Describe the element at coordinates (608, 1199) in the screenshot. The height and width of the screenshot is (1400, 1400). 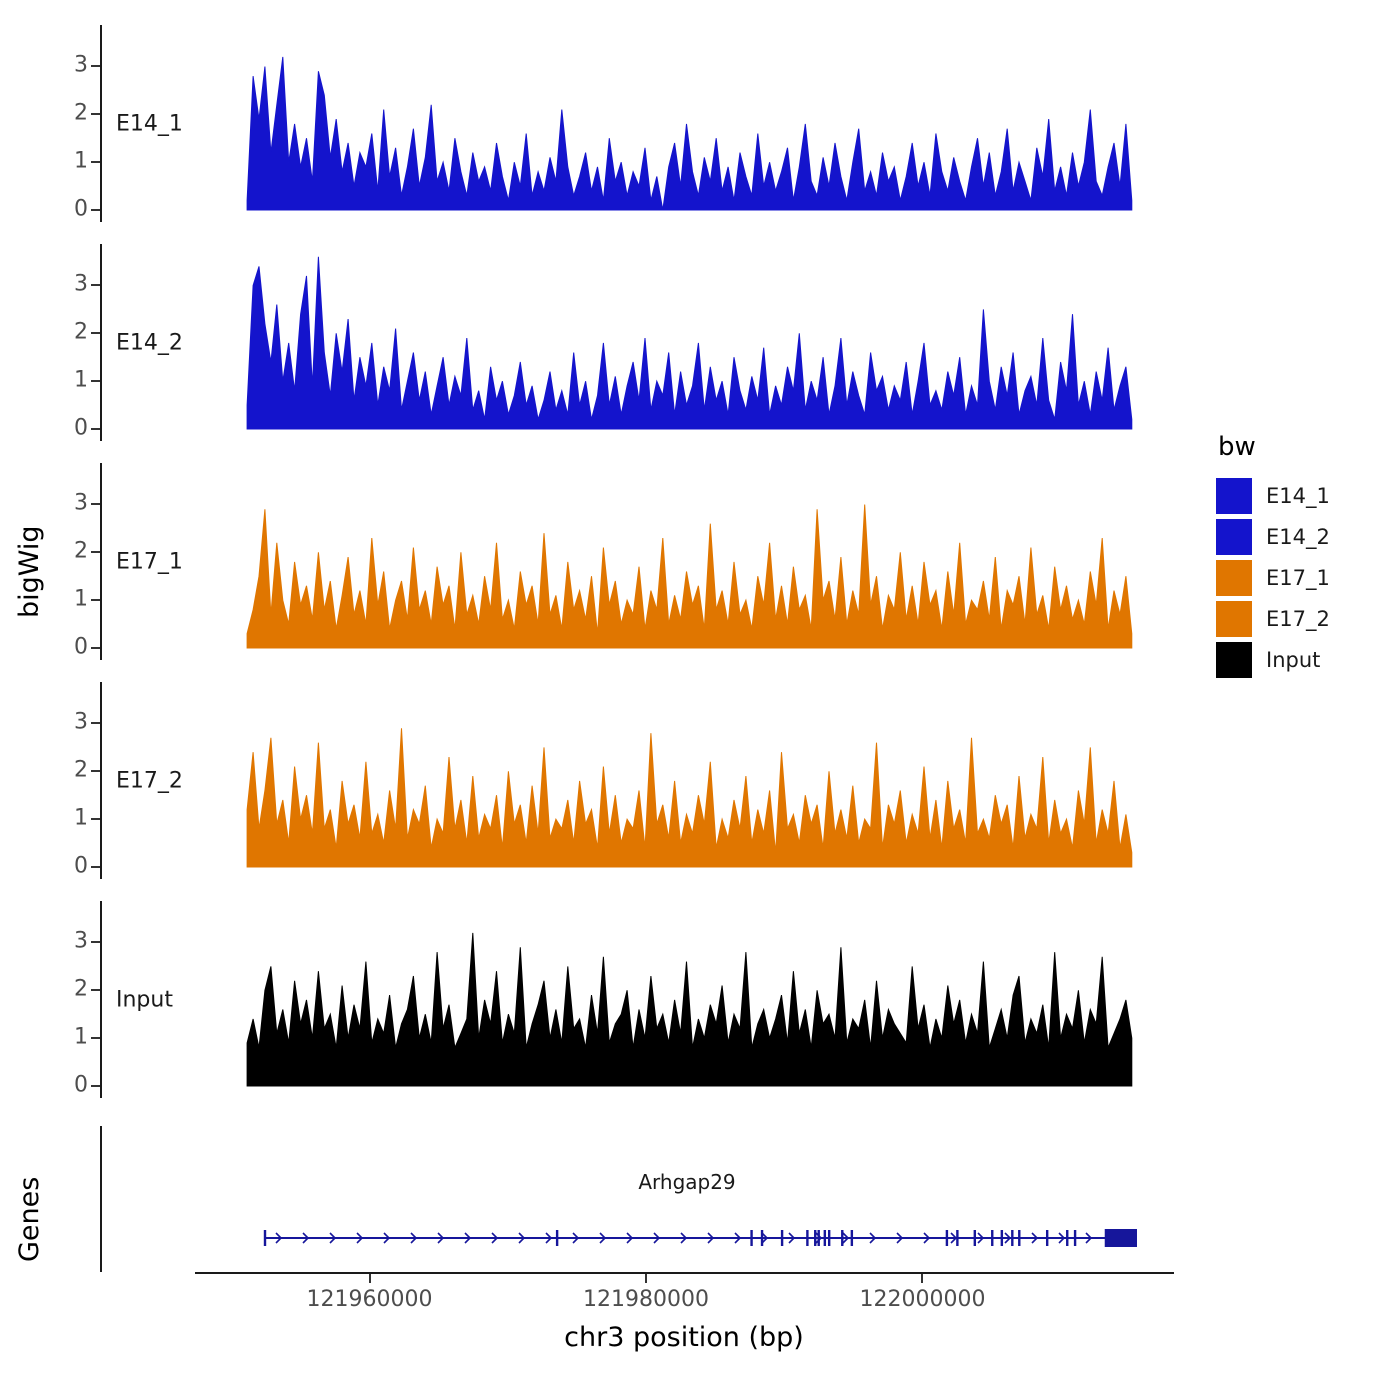
I see `genes-row: Arhgap29` at that location.